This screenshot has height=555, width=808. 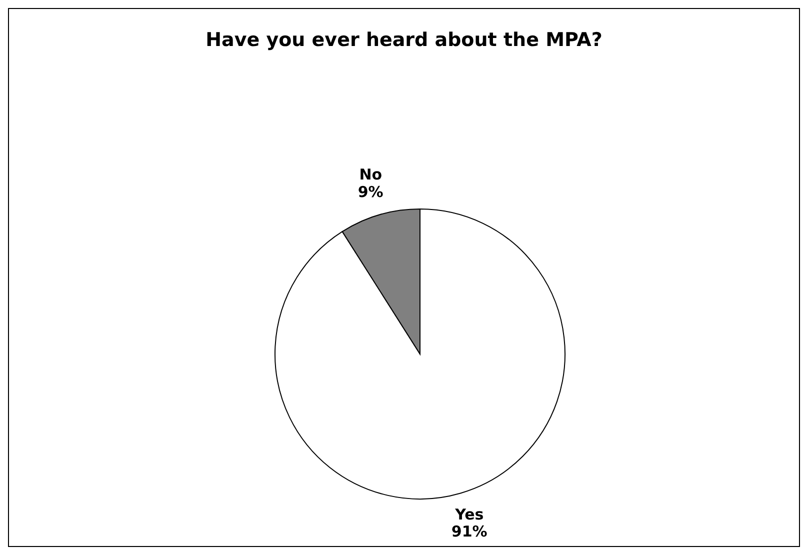 What do you see at coordinates (469, 514) in the screenshot?
I see `slice-label: Yes` at bounding box center [469, 514].